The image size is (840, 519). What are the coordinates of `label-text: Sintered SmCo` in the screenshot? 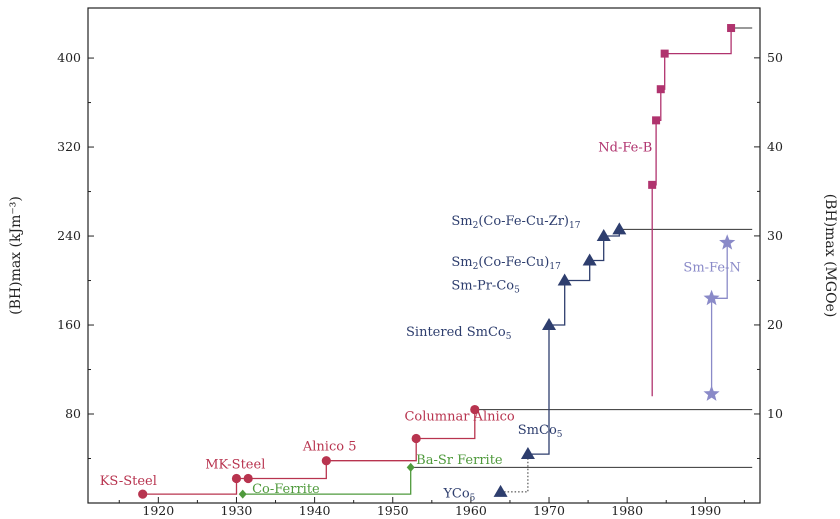 It's located at (456, 332).